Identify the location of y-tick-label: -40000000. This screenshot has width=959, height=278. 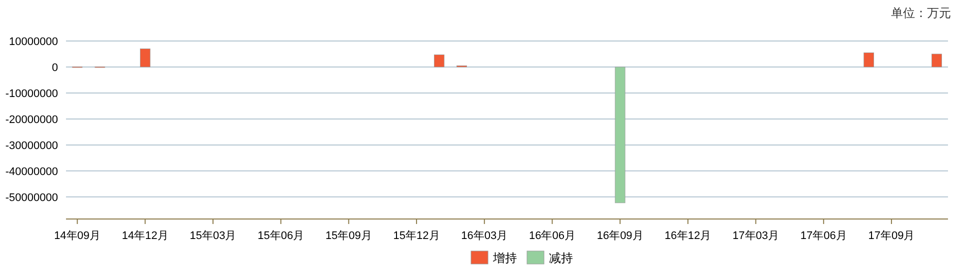
(31, 172).